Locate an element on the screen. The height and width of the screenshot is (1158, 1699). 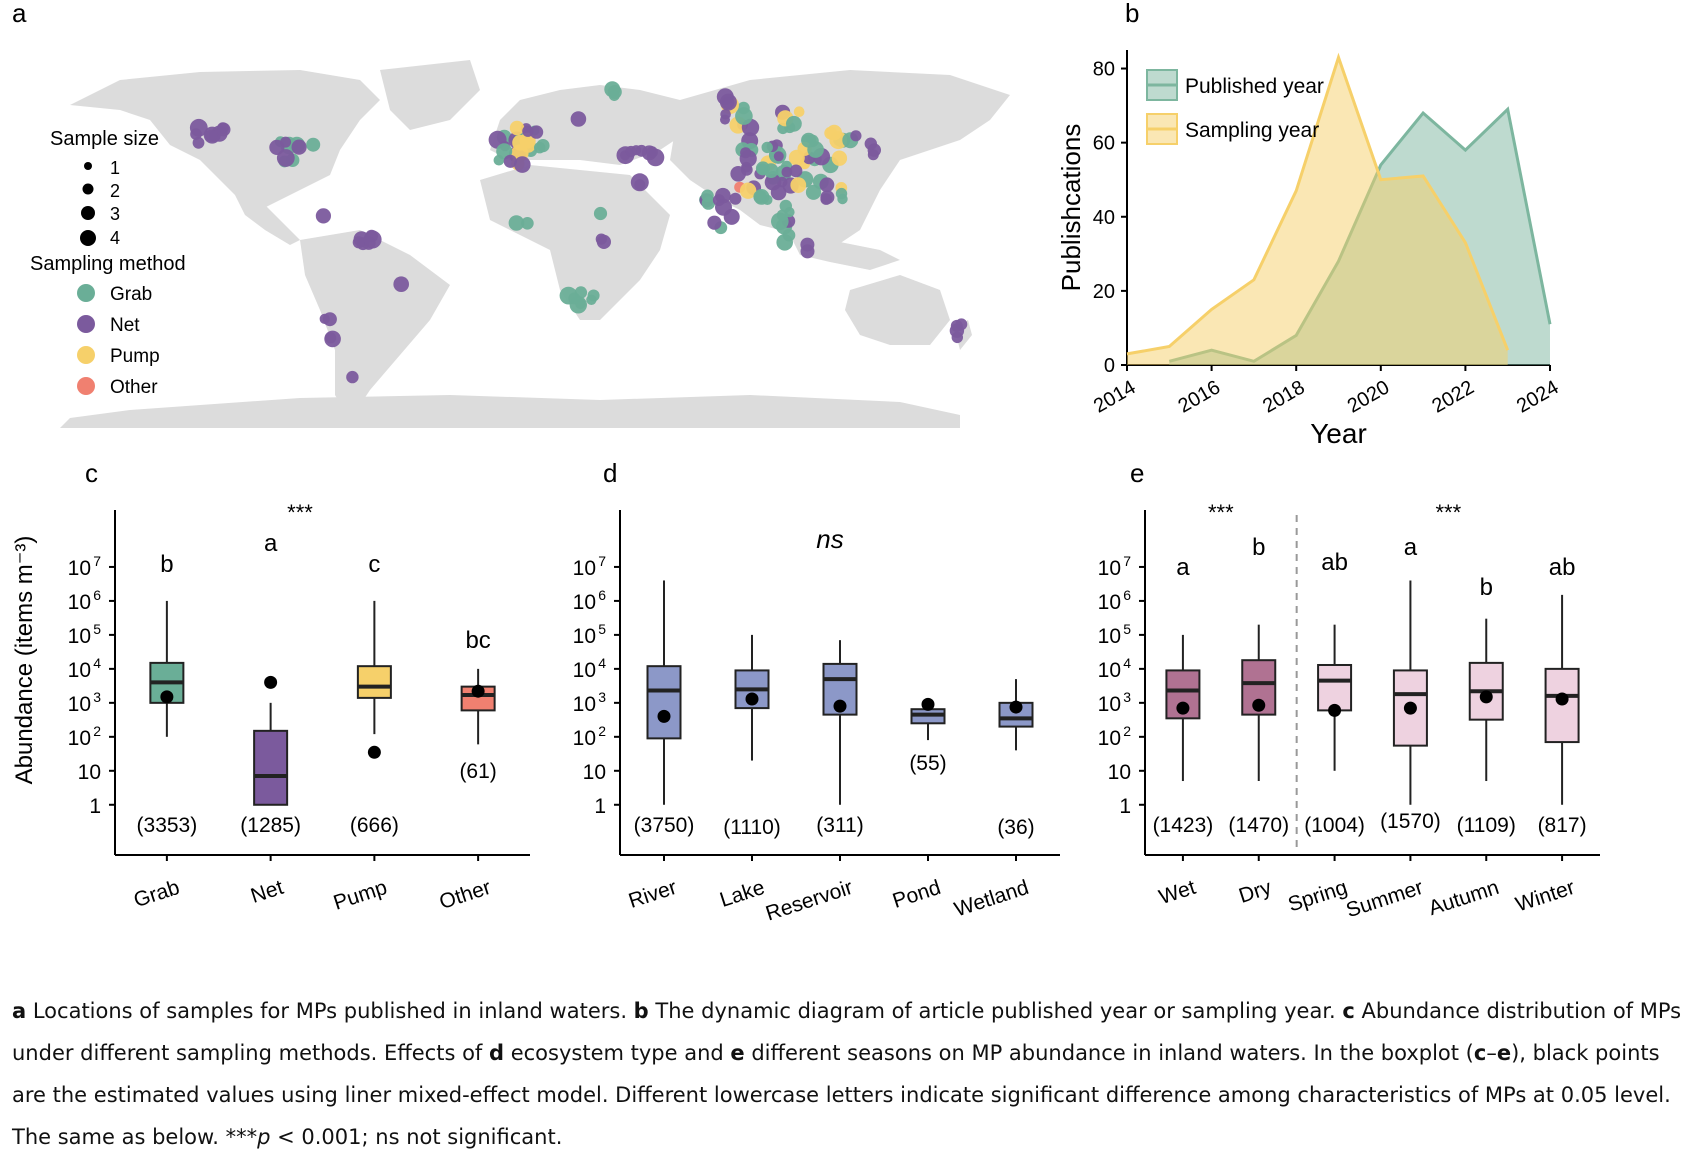
legend-other-dot is located at coordinates (86, 386).